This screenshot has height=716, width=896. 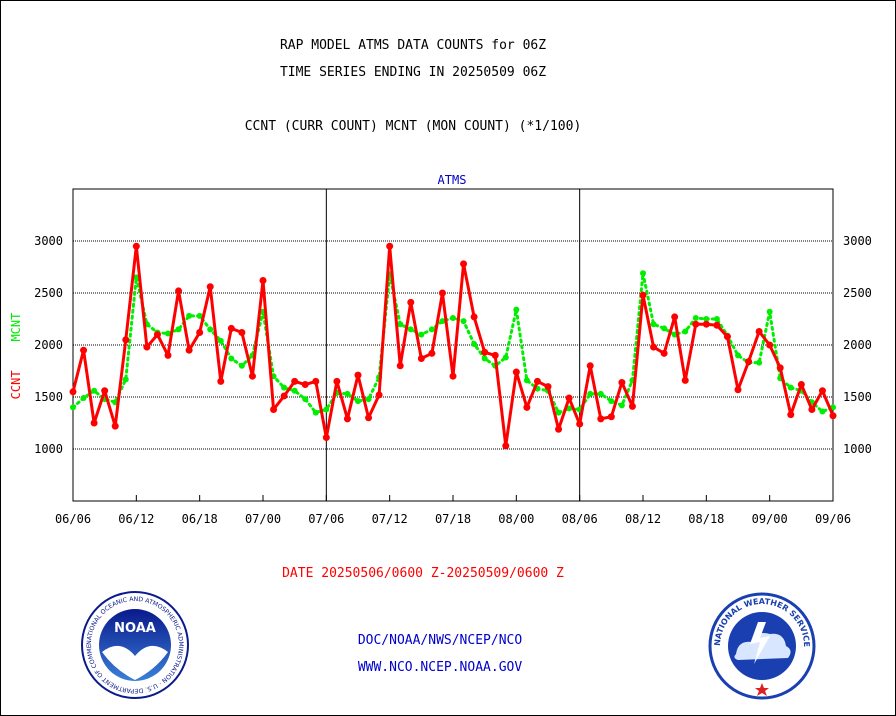 What do you see at coordinates (762, 646) in the screenshot?
I see `nws-logo: NATIONAL WEATHER SERVICE` at bounding box center [762, 646].